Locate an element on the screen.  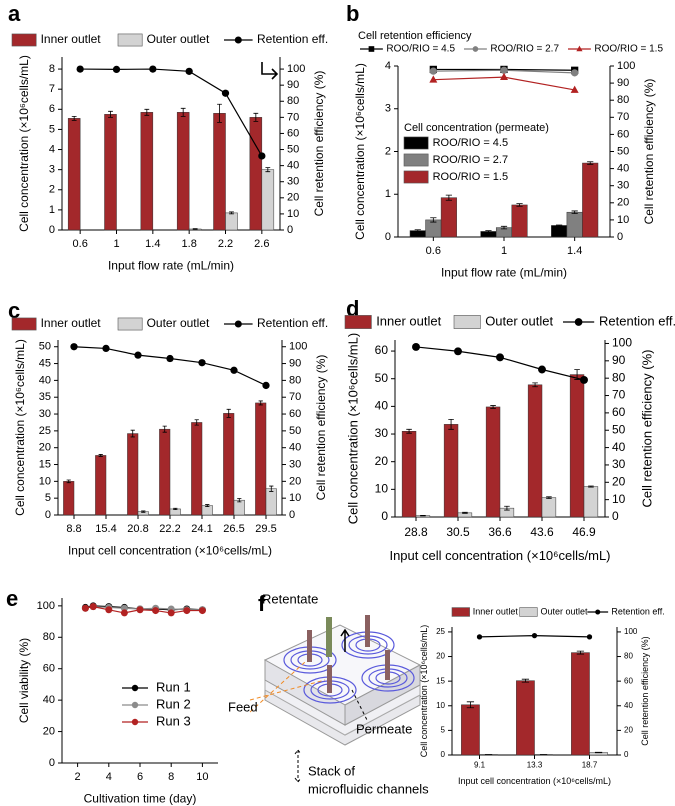
y-tick-label: 25 is located at coordinates (45, 431).